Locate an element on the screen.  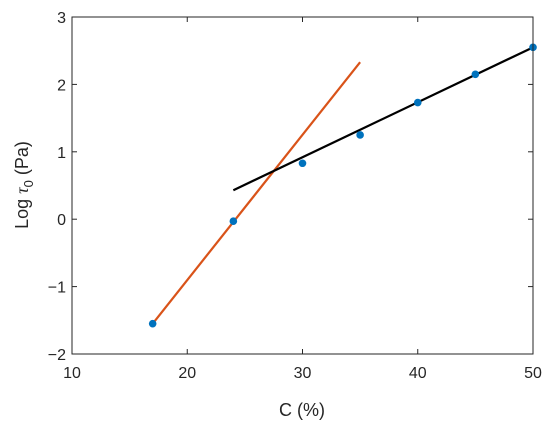
y-tick-label: 0 is located at coordinates (61, 220).